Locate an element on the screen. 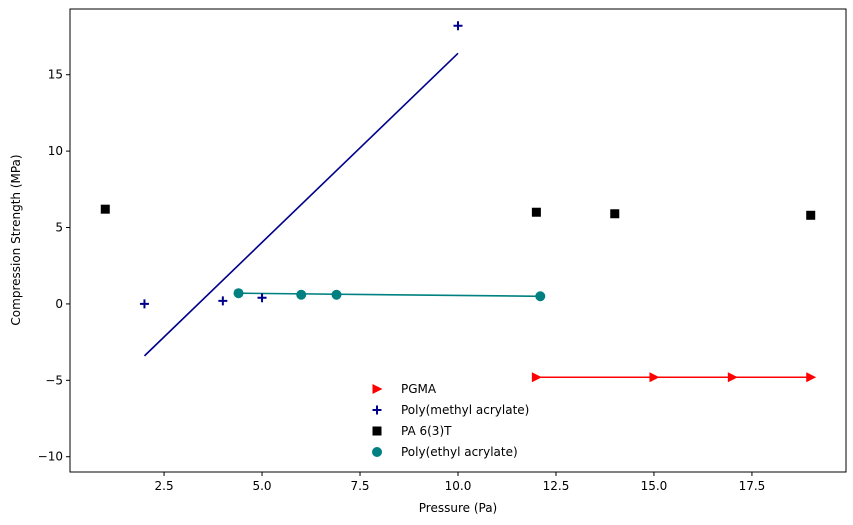 Image resolution: width=853 pixels, height=525 pixels. y-tick-label: −10 is located at coordinates (50, 457).